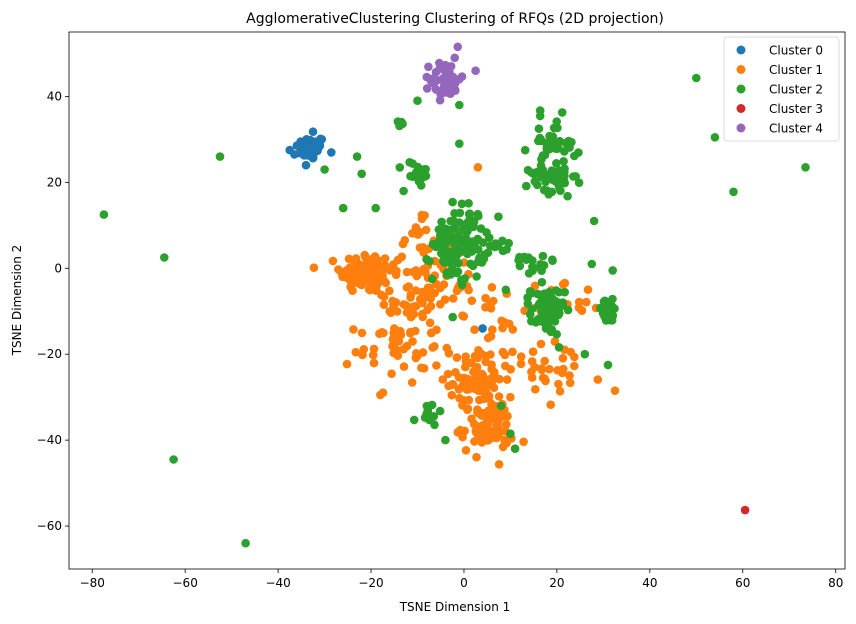 The image size is (856, 624). I want to click on x-tick-label: 20, so click(556, 583).